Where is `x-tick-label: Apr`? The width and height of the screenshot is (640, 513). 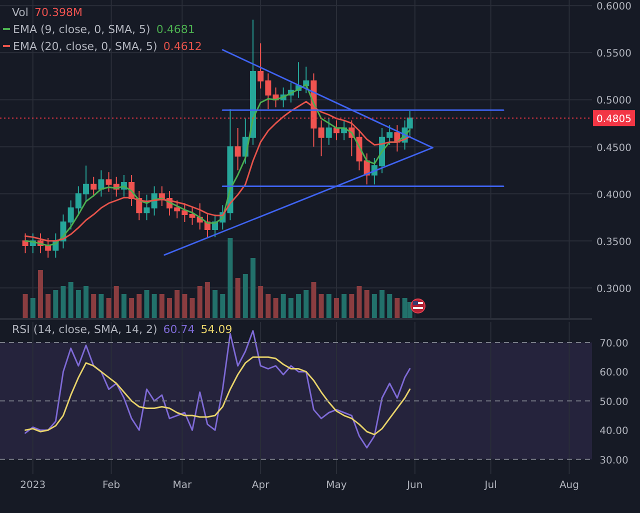
x-tick-label: Apr is located at coordinates (261, 485).